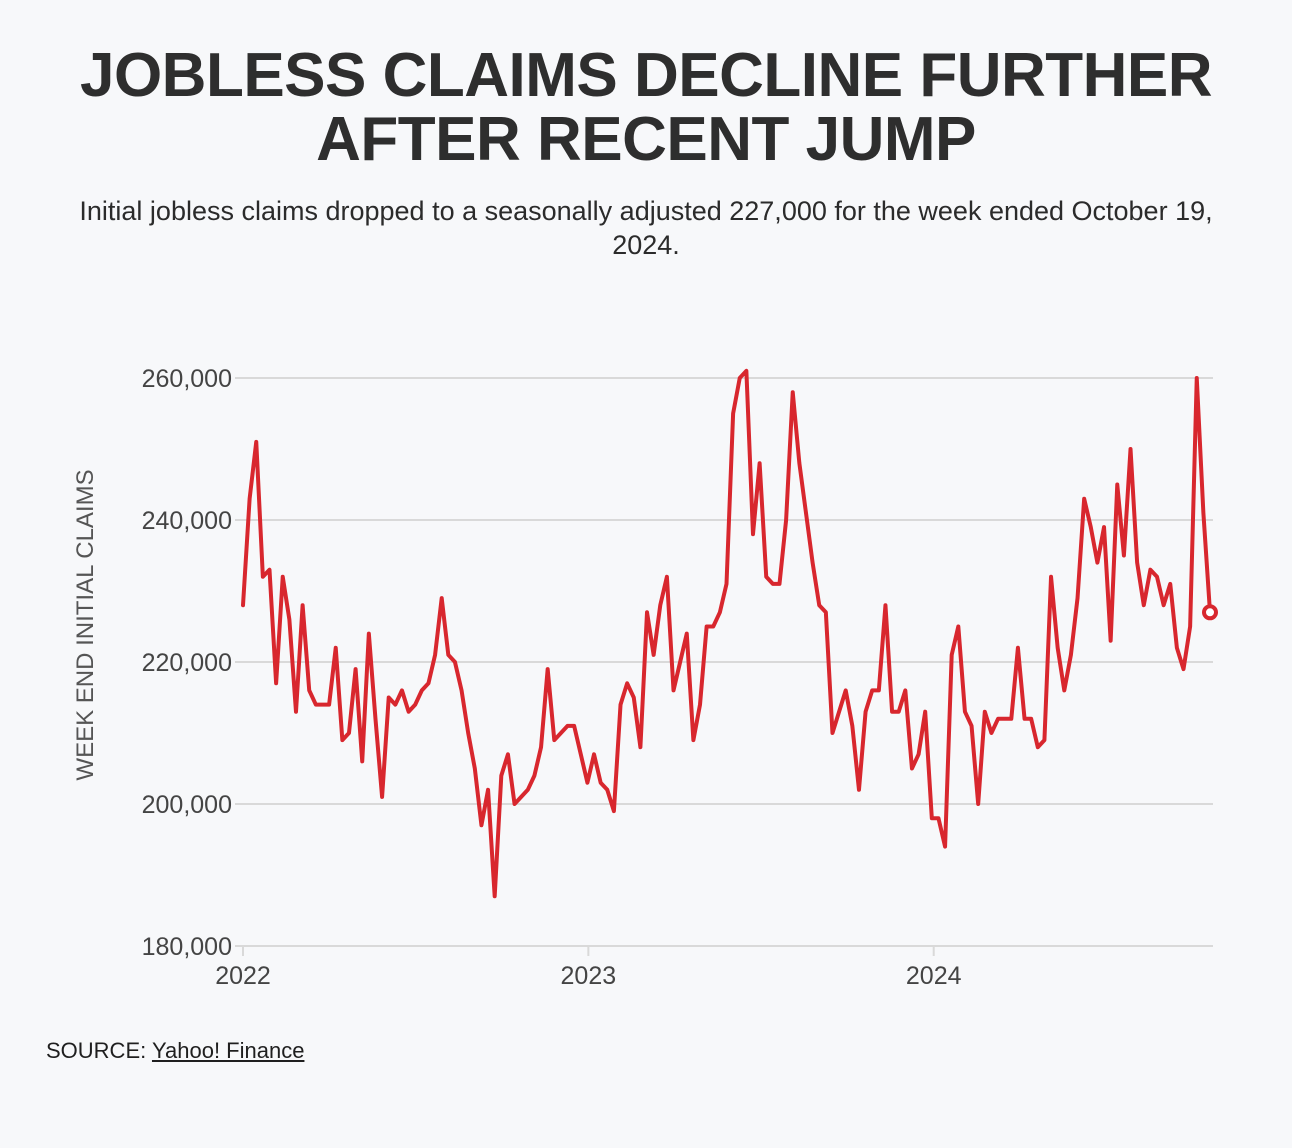  What do you see at coordinates (85, 624) in the screenshot?
I see `y-axis-label: WEEK END INITIAL CLAIMS` at bounding box center [85, 624].